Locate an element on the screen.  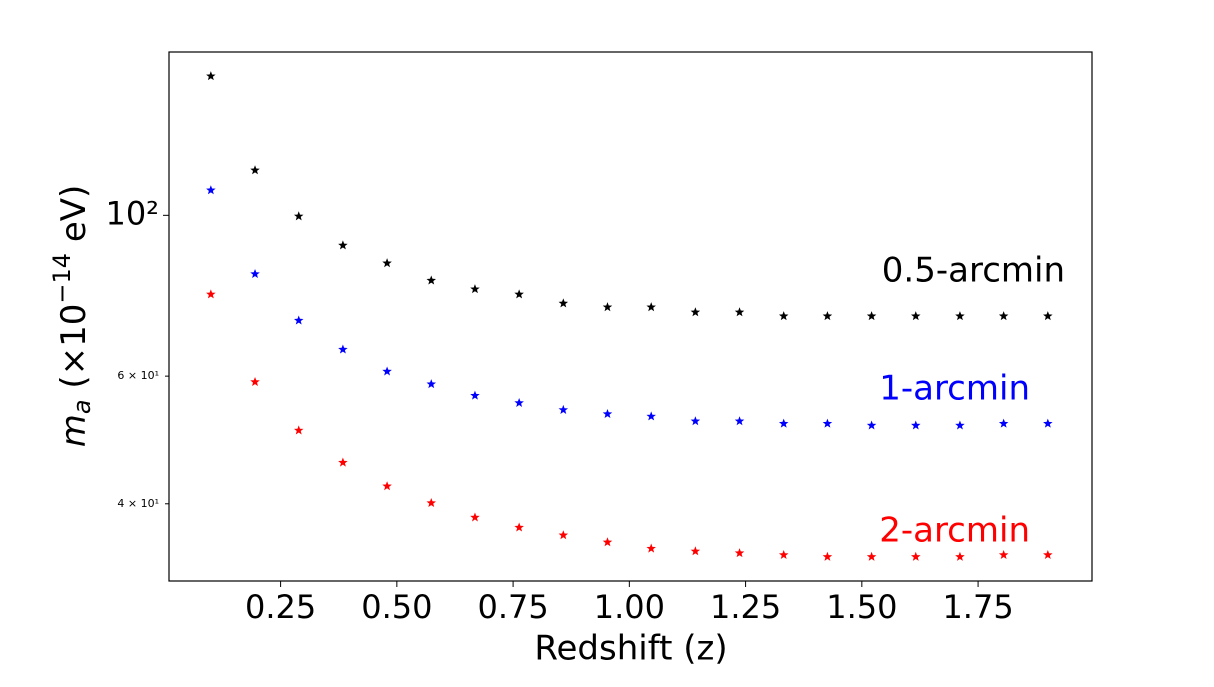
x-tick-label: 1.75 is located at coordinates (977, 607).